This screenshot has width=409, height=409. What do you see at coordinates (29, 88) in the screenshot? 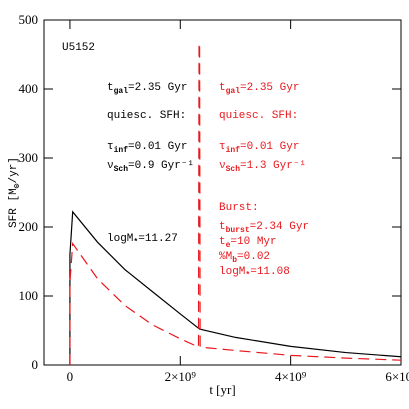
I see `y-tick-label: 400` at bounding box center [29, 88].